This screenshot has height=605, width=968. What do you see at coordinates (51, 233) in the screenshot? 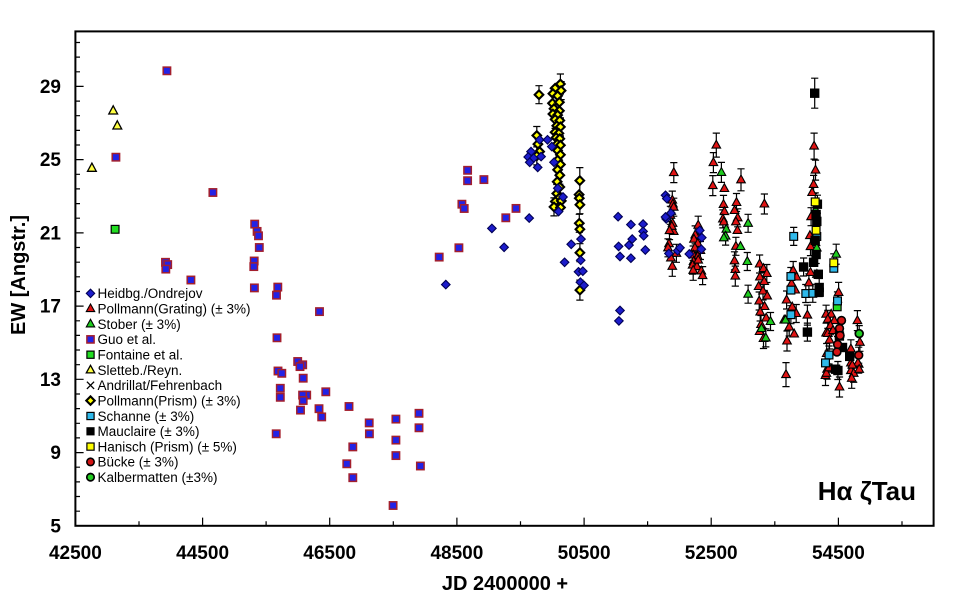
I see `svg-text: 21` at bounding box center [51, 233].